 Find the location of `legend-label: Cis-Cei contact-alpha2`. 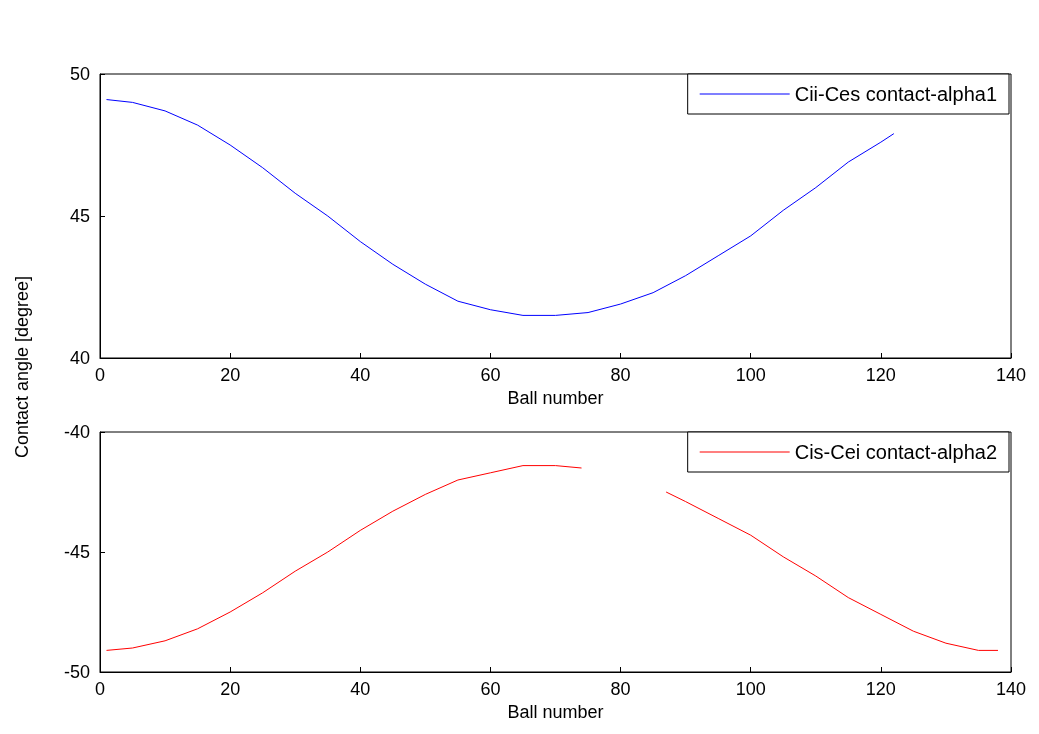

legend-label: Cis-Cei contact-alpha2 is located at coordinates (896, 452).